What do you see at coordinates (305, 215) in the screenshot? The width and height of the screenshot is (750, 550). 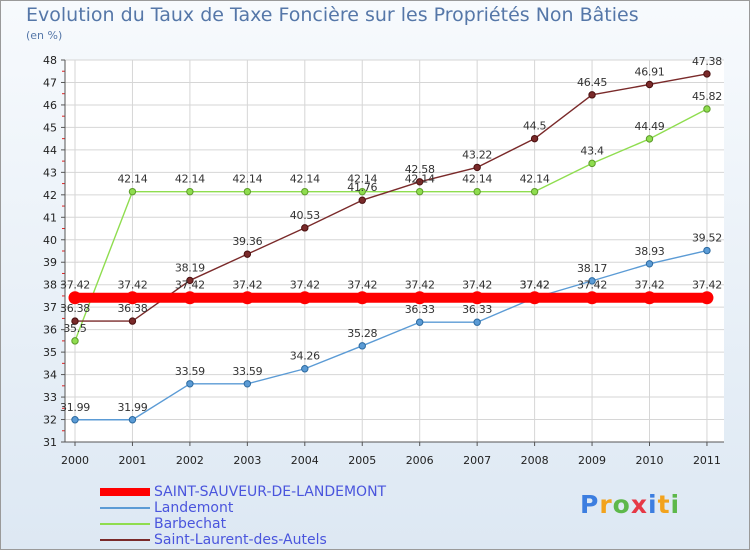 I see `data-label: 40.53` at bounding box center [305, 215].